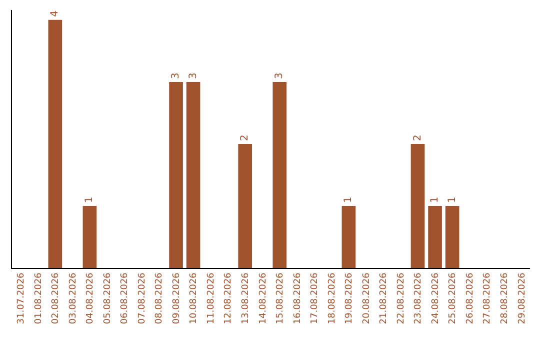 Image resolution: width=540 pixels, height=340 pixels. Describe the element at coordinates (470, 298) in the screenshot. I see `x-tick-label: 26.08.2026` at that location.